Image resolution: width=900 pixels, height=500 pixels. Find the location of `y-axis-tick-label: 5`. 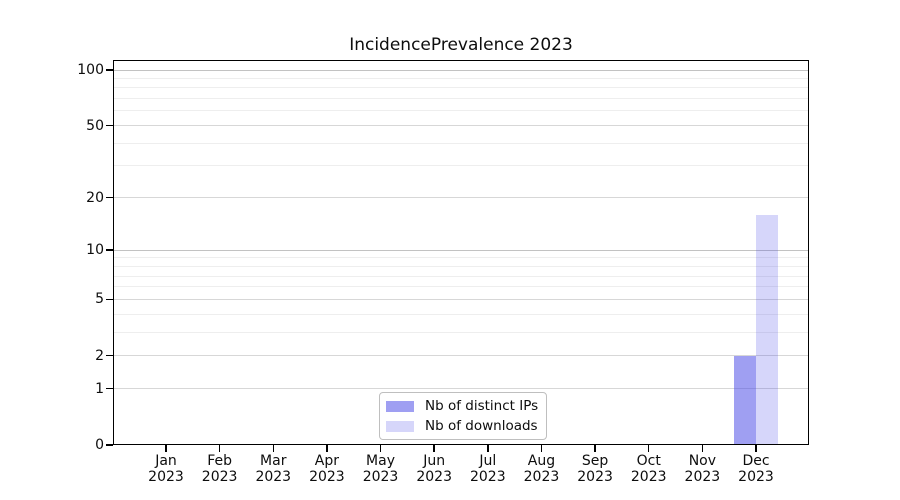

y-axis-tick-label: 5 is located at coordinates (99, 299).